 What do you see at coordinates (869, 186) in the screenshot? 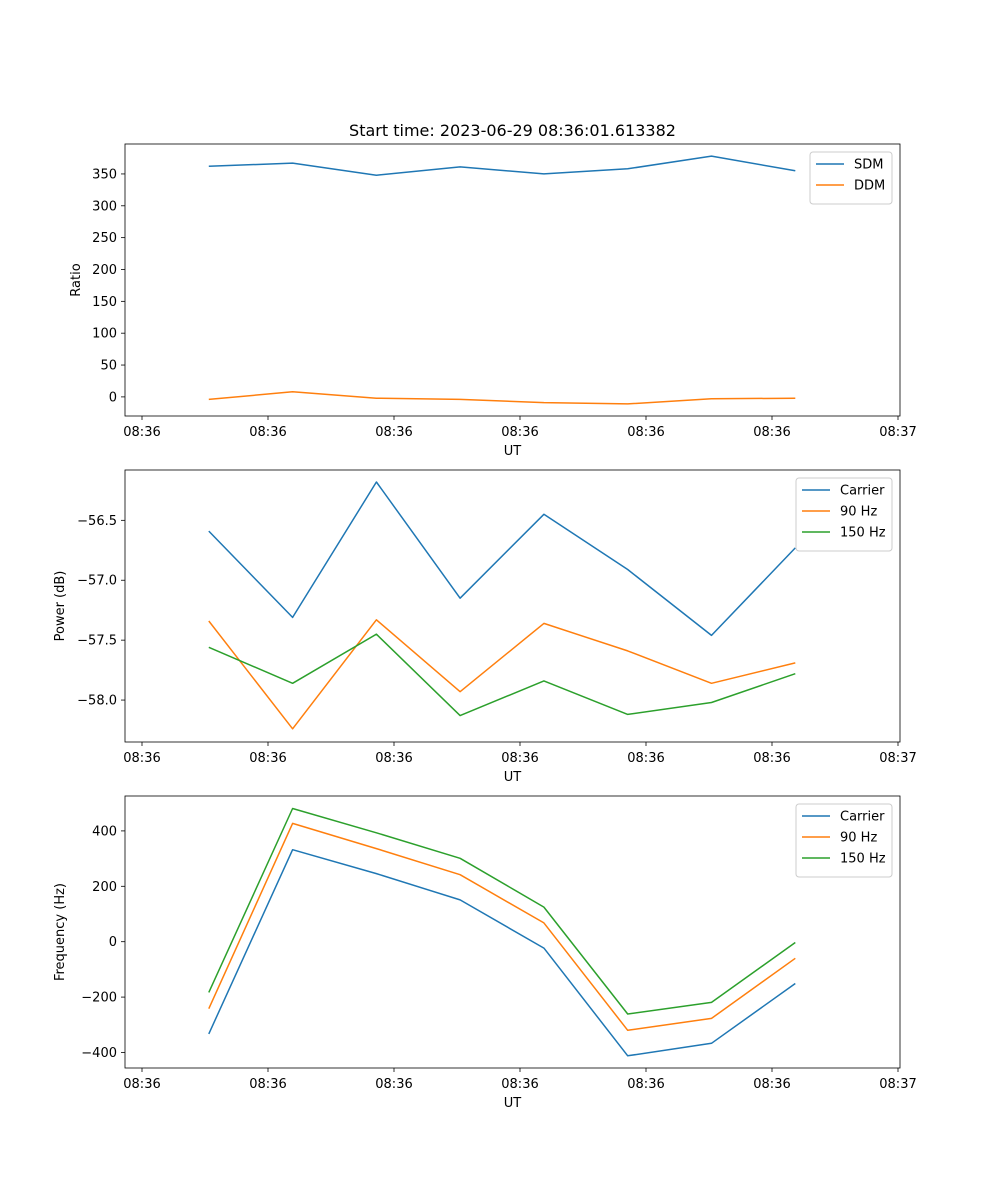
I see `legend-label: DDM` at bounding box center [869, 186].